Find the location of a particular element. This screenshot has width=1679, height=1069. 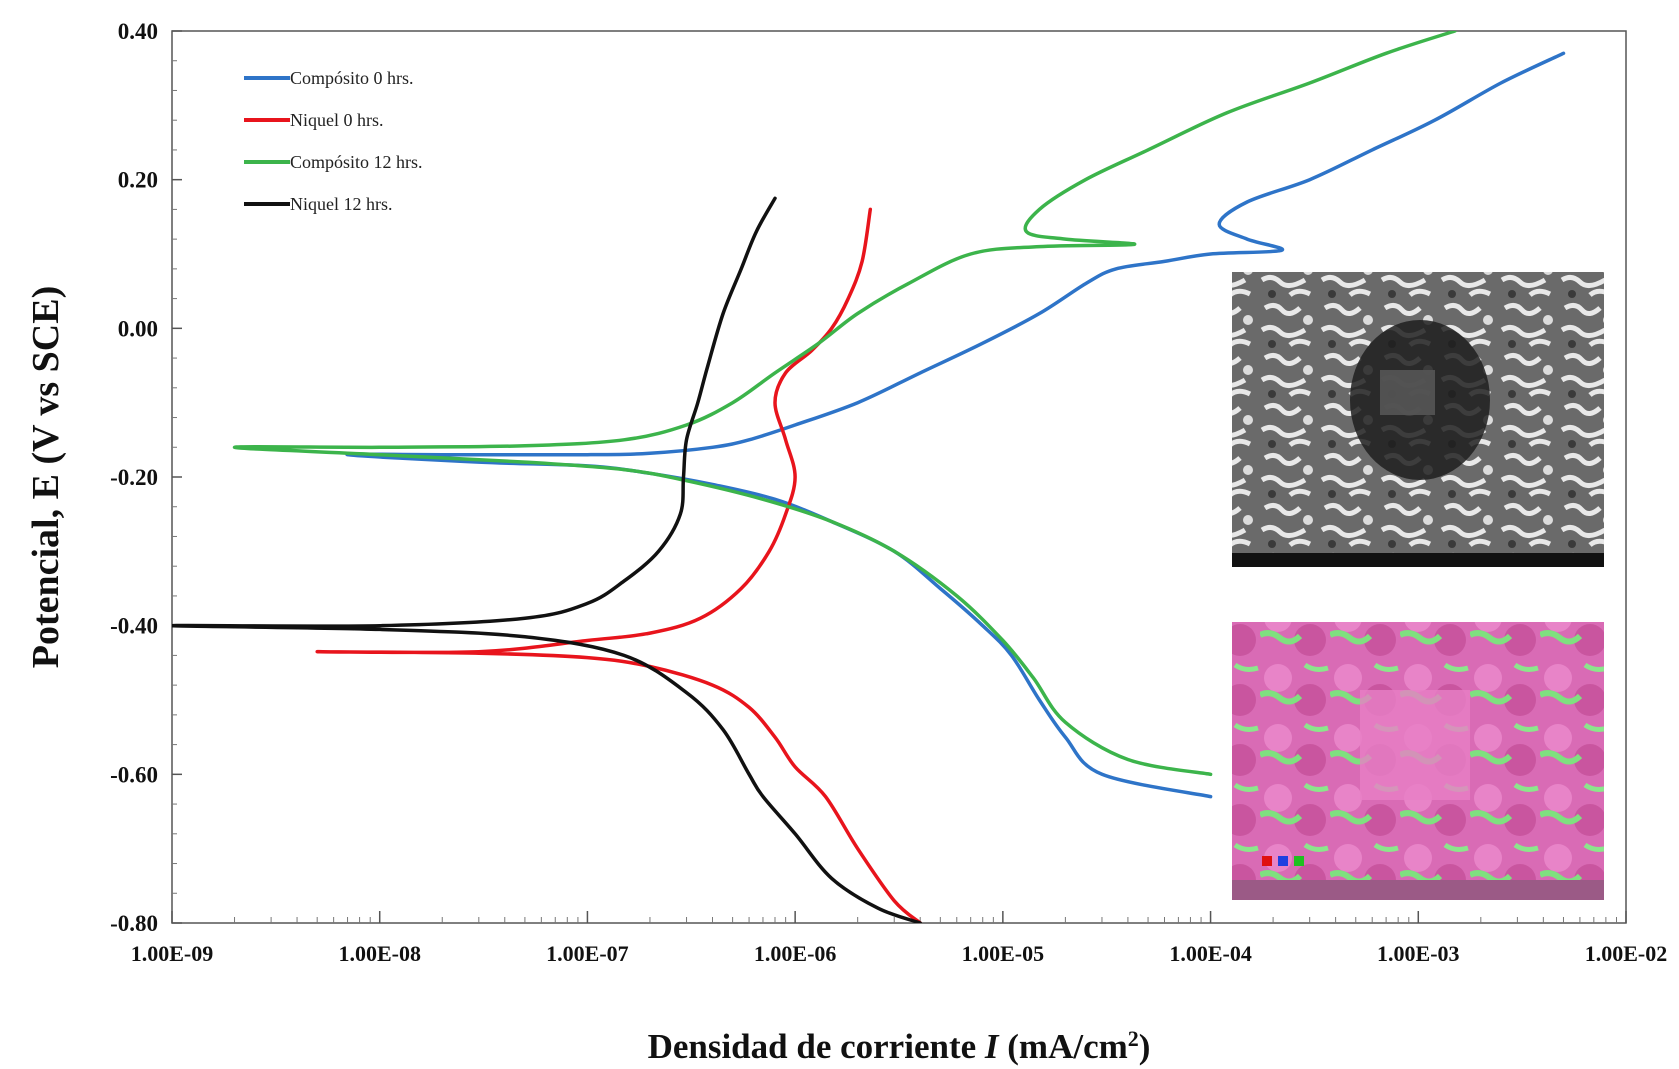

x-tick-label: 1.00E-03 is located at coordinates (1418, 953).